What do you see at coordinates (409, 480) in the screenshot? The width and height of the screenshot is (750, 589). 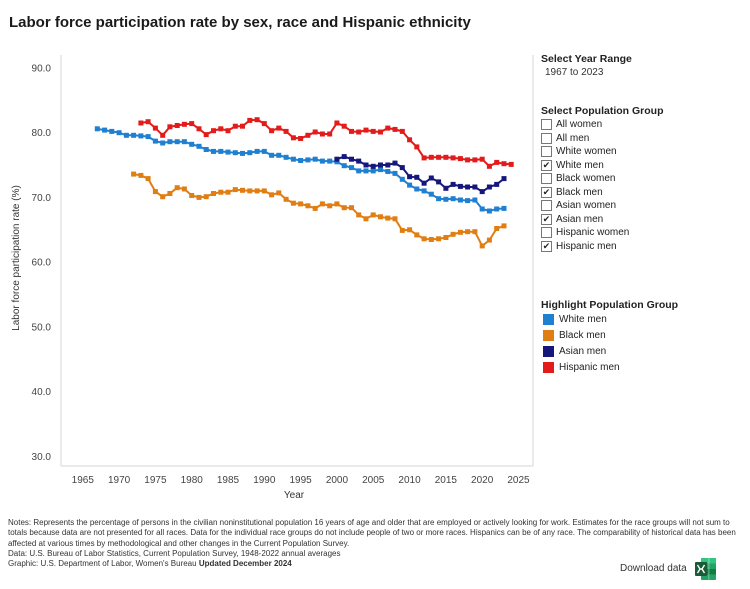 I see `x-tick-label: 2010` at bounding box center [409, 480].